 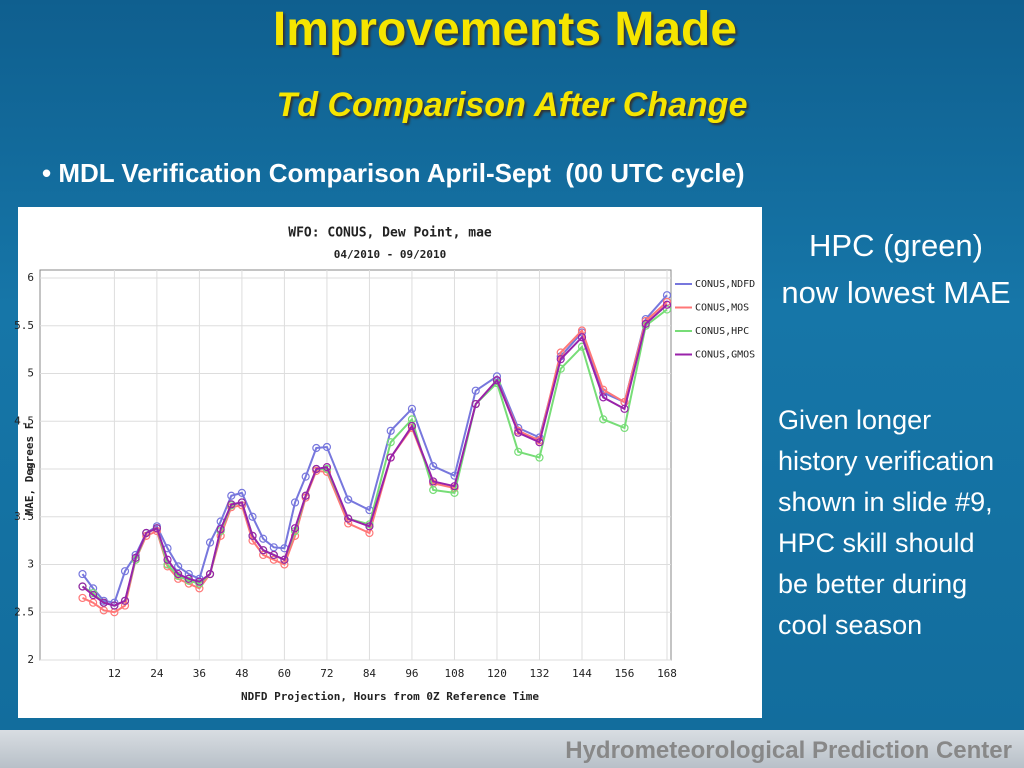 What do you see at coordinates (512, 749) in the screenshot?
I see `footer-band` at bounding box center [512, 749].